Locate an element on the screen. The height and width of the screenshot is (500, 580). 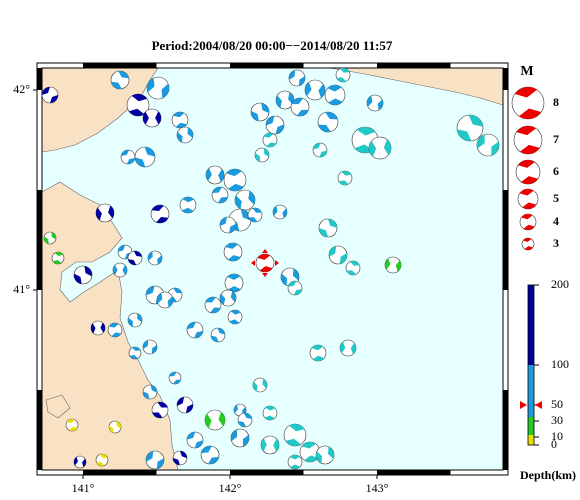
main-event-depth-marker is located at coordinates (531, 405).